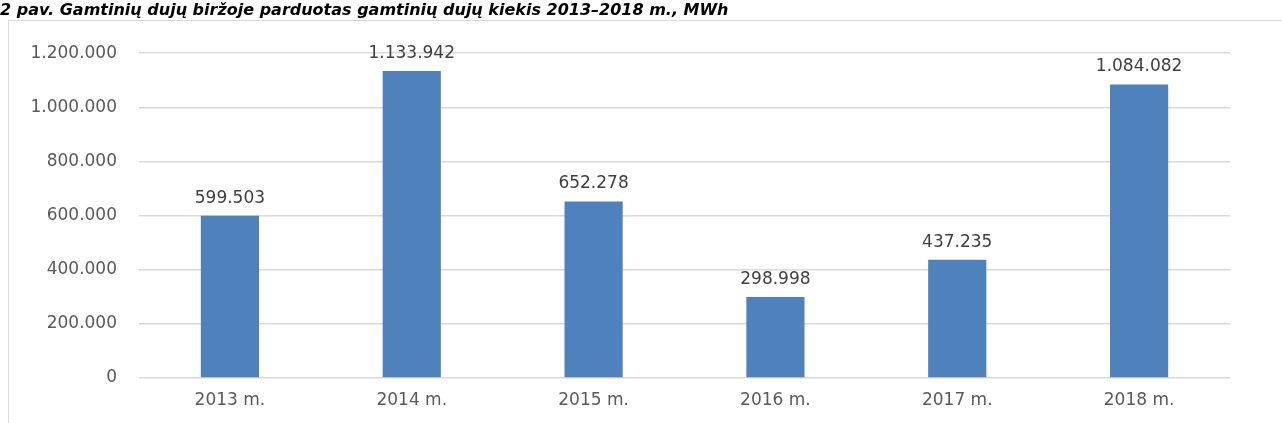  What do you see at coordinates (412, 398) in the screenshot?
I see `x-tick-label: 2014 m.` at bounding box center [412, 398].